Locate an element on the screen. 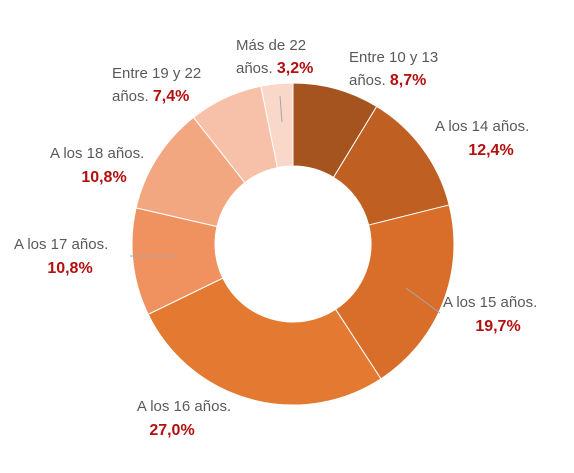  category-label-3: A los 15 años. is located at coordinates (490, 302).